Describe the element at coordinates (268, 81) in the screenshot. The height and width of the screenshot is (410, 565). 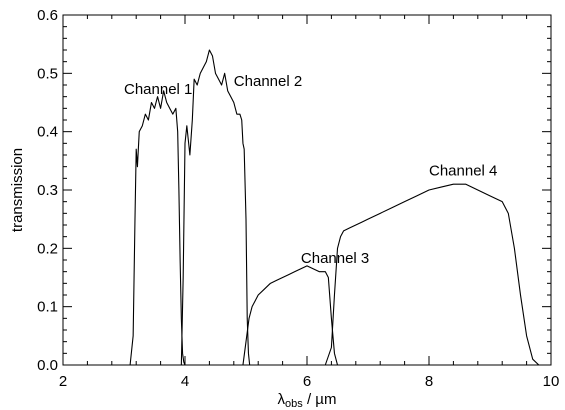
I see `channel-2-label: Channel 2` at that location.